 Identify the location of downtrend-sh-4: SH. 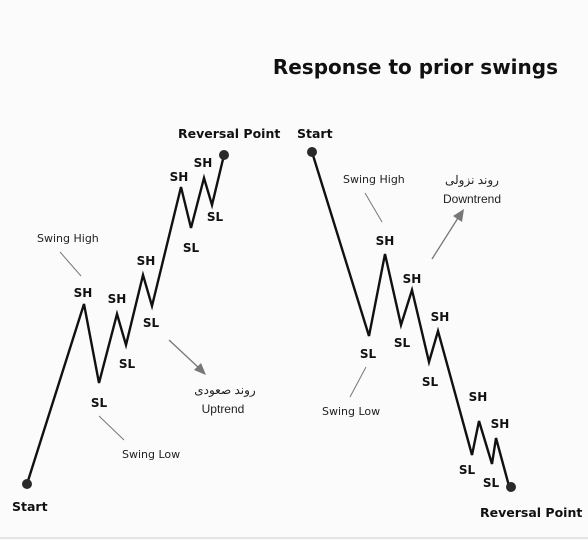
(478, 397).